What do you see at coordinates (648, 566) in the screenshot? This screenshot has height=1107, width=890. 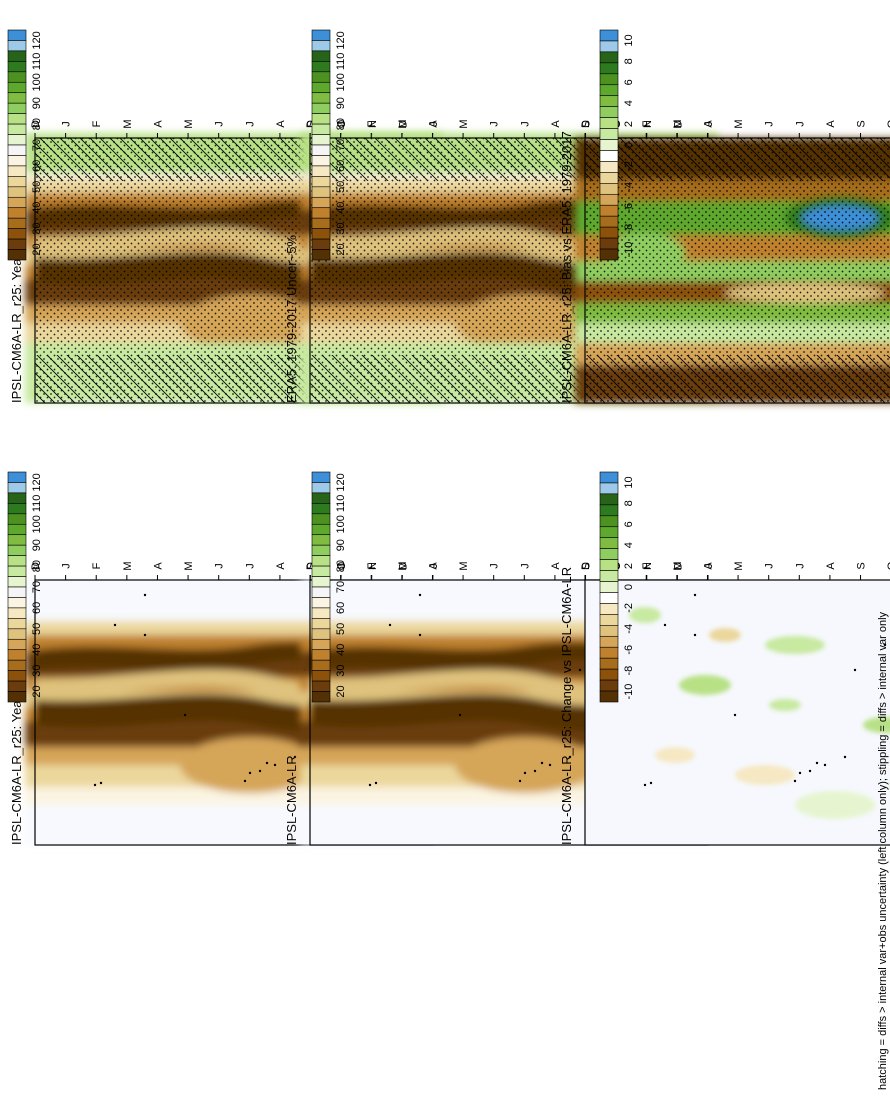 I see `month-label: N` at bounding box center [648, 566].